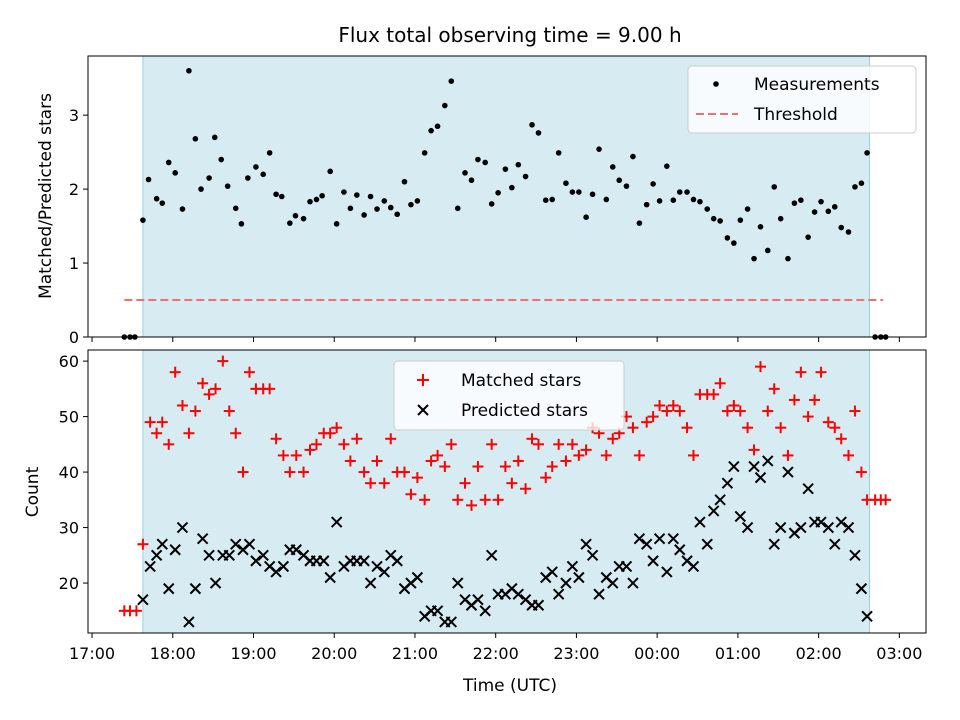 The height and width of the screenshot is (720, 960). I want to click on top-legend: Measurements Threshold, so click(802, 99).